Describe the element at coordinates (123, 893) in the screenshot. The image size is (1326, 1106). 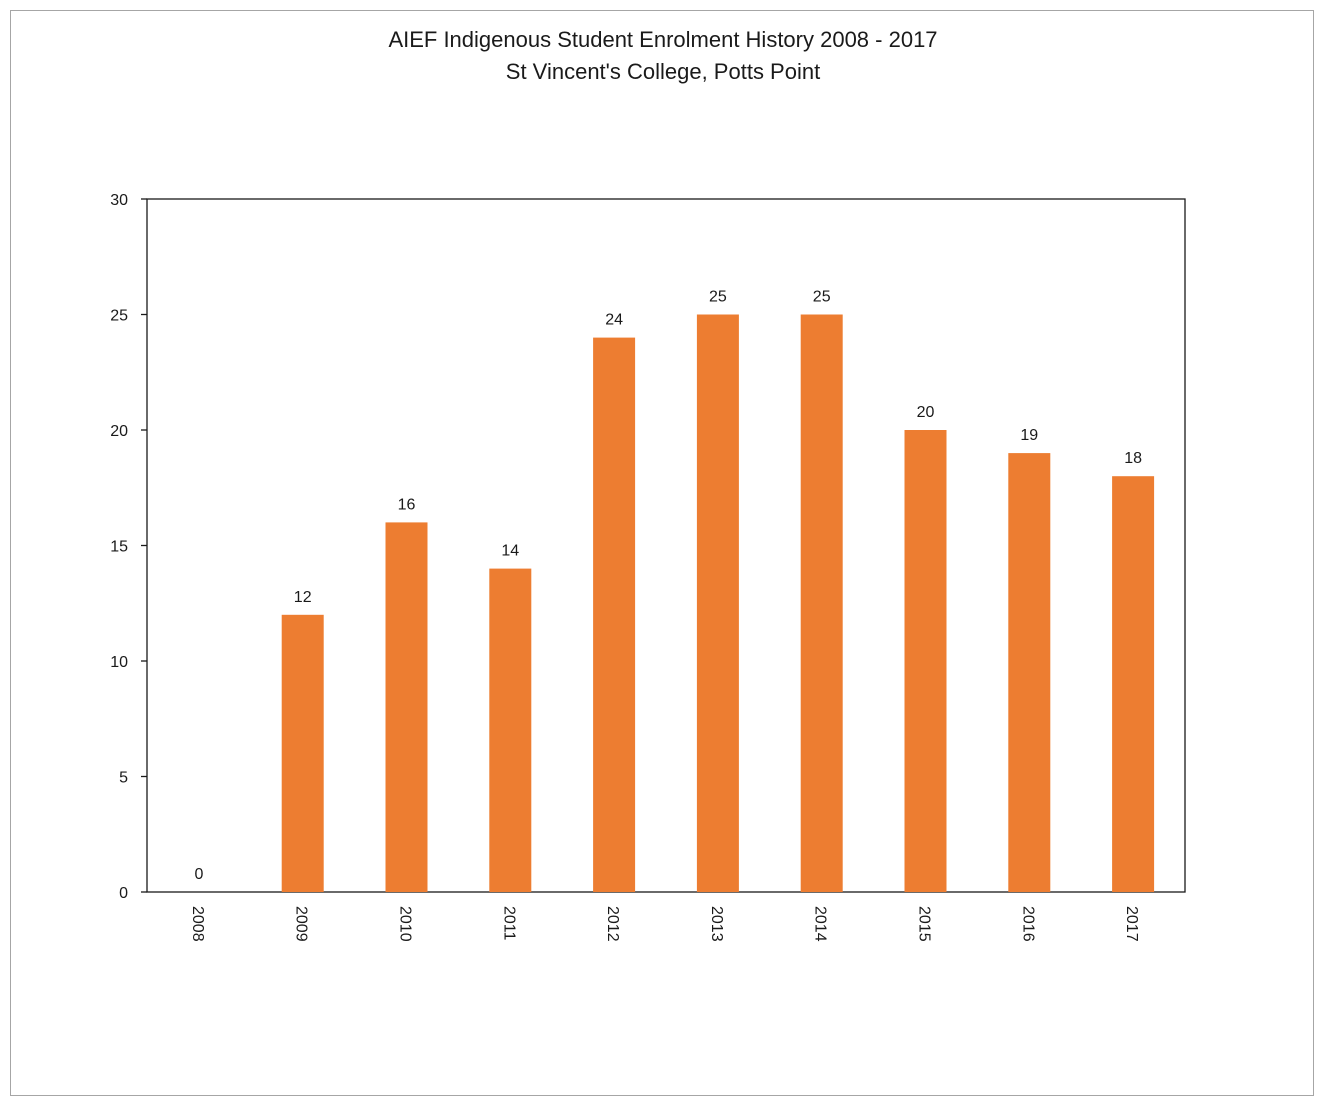
I see `y-tick-label: 0` at that location.